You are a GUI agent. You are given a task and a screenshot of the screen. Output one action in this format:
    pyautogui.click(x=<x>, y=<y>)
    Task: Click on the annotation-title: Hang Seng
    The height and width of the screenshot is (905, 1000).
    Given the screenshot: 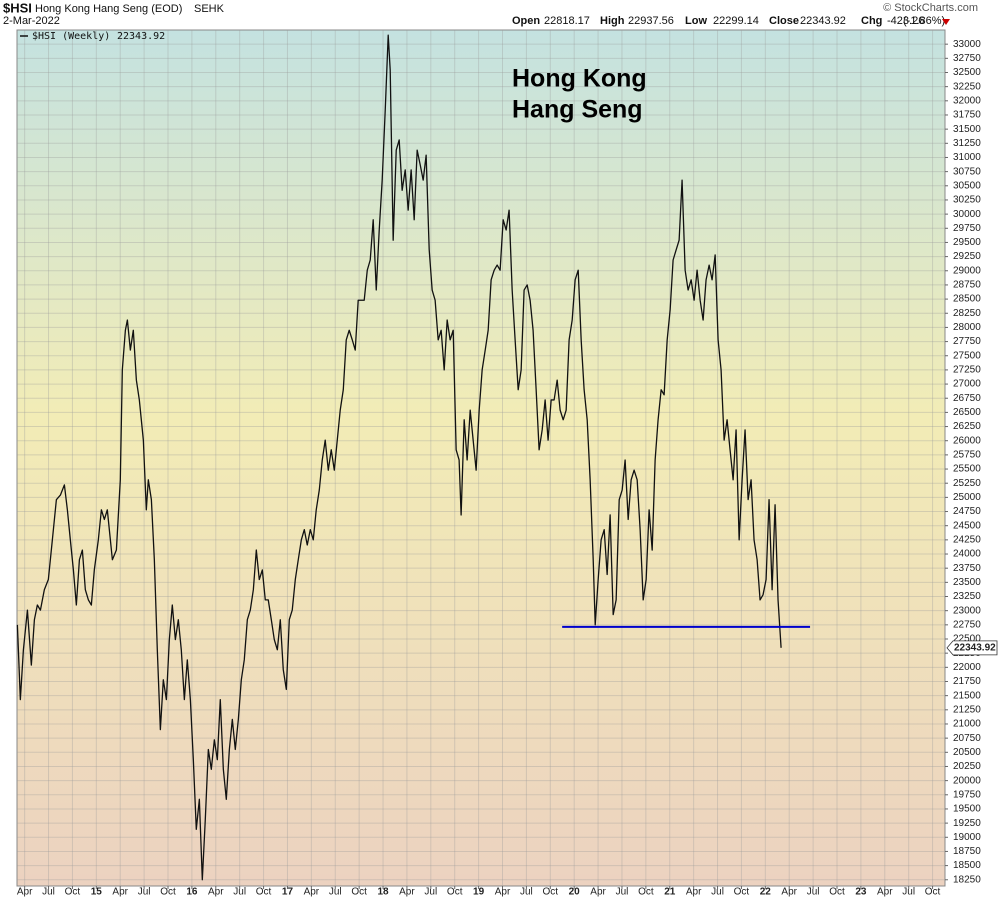 What is the action you would take?
    pyautogui.click(x=577, y=110)
    